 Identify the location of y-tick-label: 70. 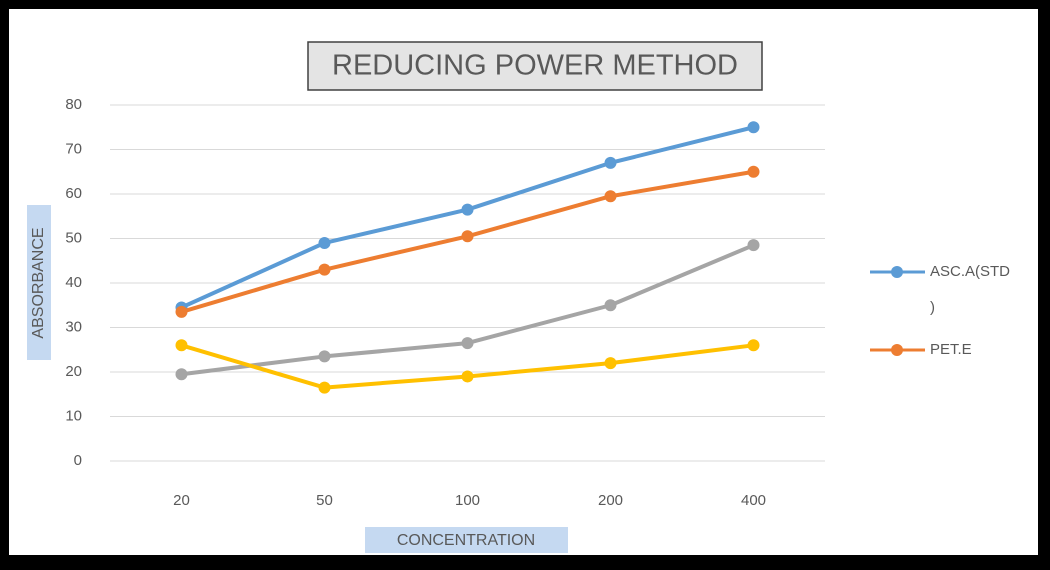
(73, 148).